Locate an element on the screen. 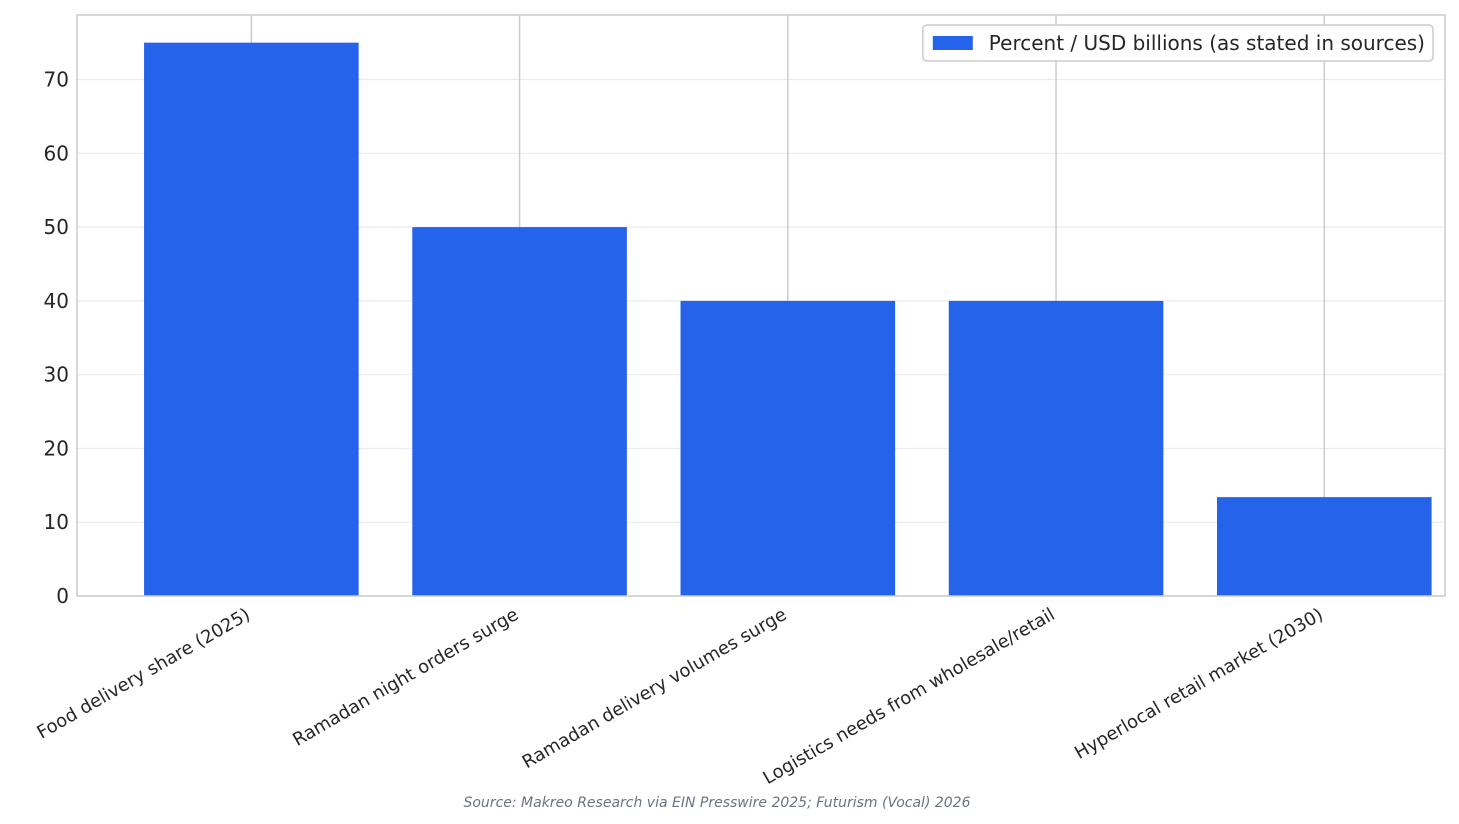 The height and width of the screenshot is (824, 1459). y-tick-label: 70 is located at coordinates (56, 80).